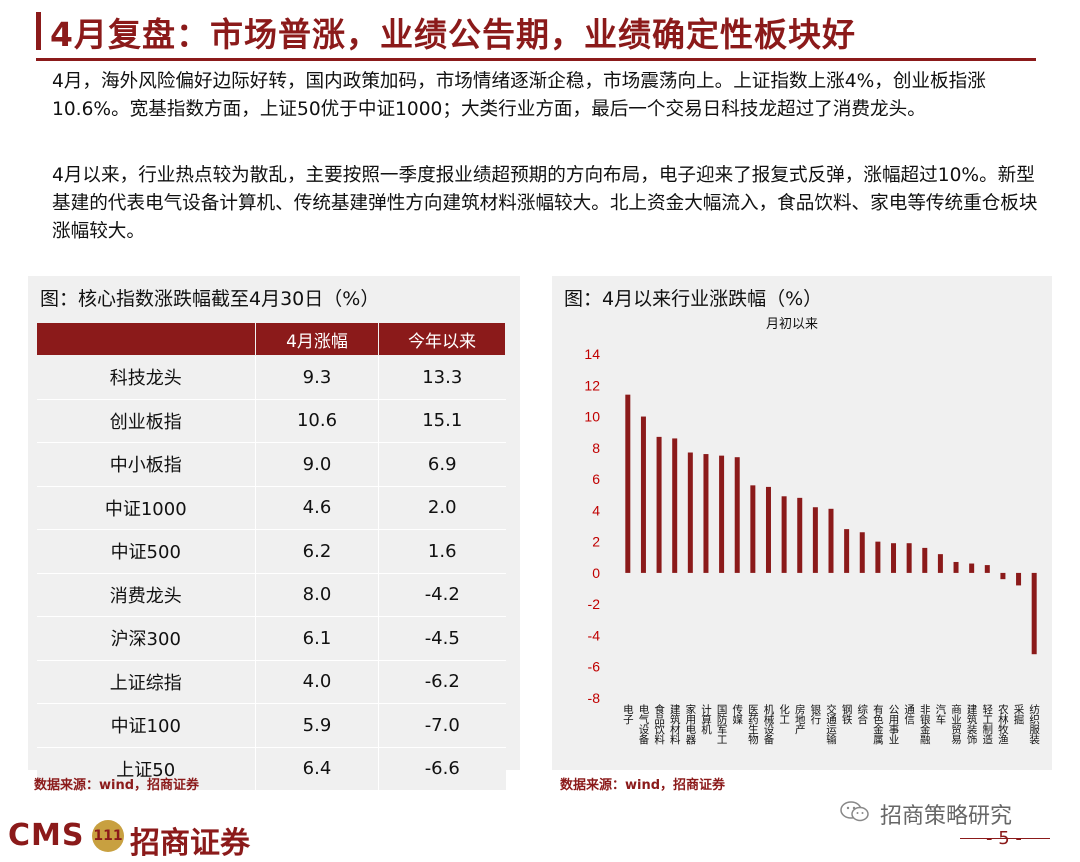  What do you see at coordinates (628, 713) in the screenshot?
I see `x-category-label: 电子` at bounding box center [628, 713].